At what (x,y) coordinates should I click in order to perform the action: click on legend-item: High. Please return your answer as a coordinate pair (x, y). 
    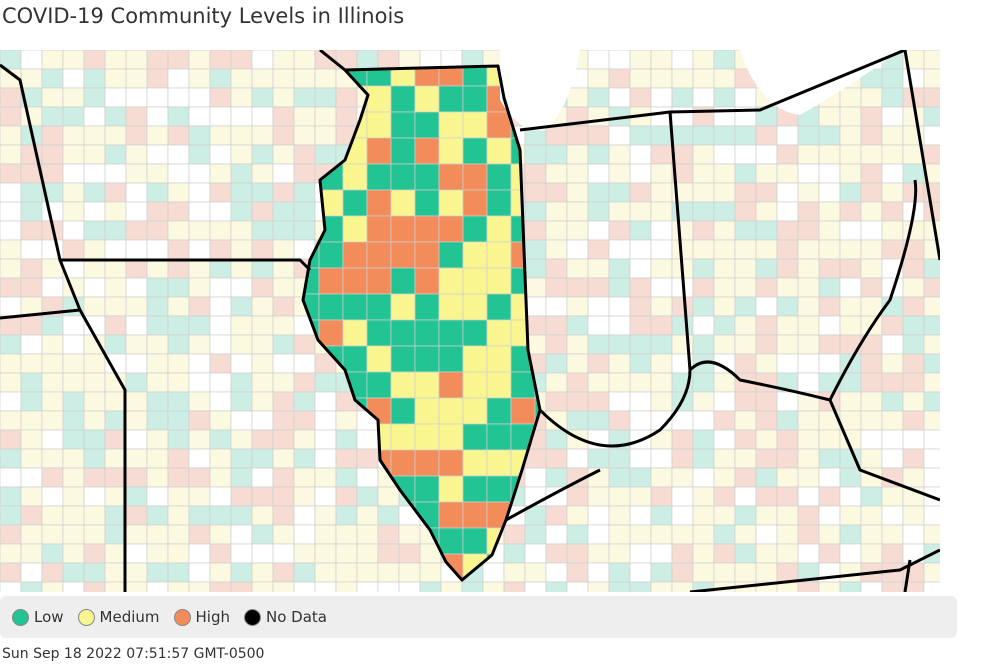
    Looking at the image, I should click on (201, 617).